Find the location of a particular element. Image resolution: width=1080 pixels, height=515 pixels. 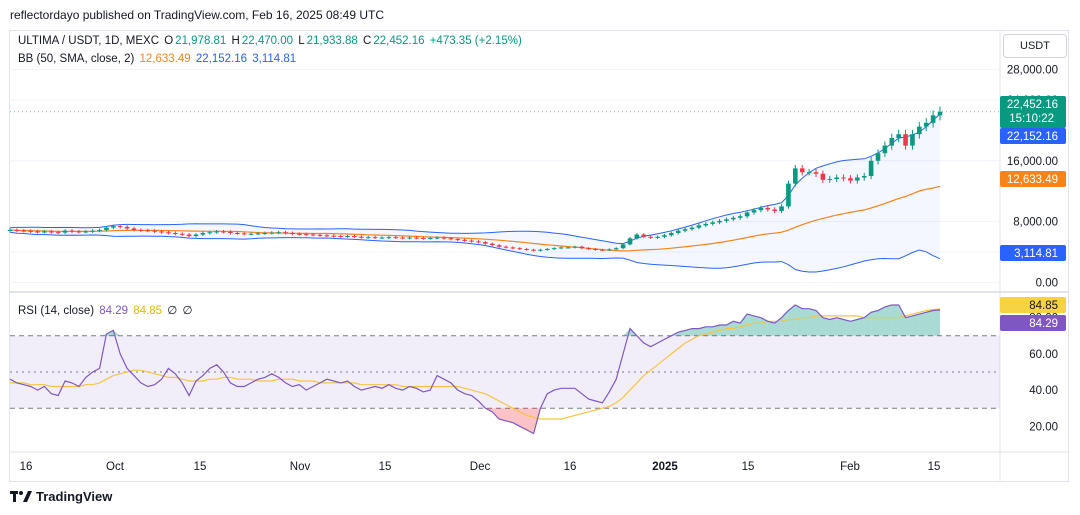

bb-lower-badge: 3,114.81 is located at coordinates (1036, 254).